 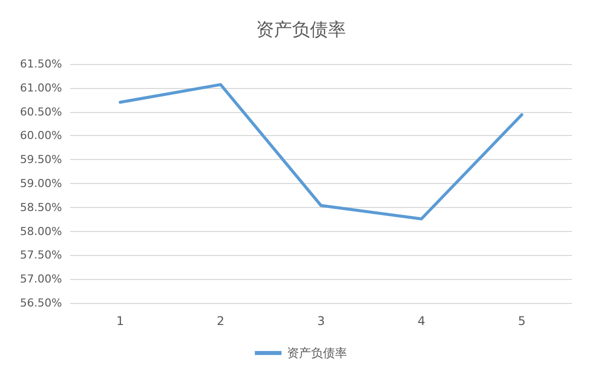 I want to click on chart-title: 资产负债率, so click(x=301, y=30).